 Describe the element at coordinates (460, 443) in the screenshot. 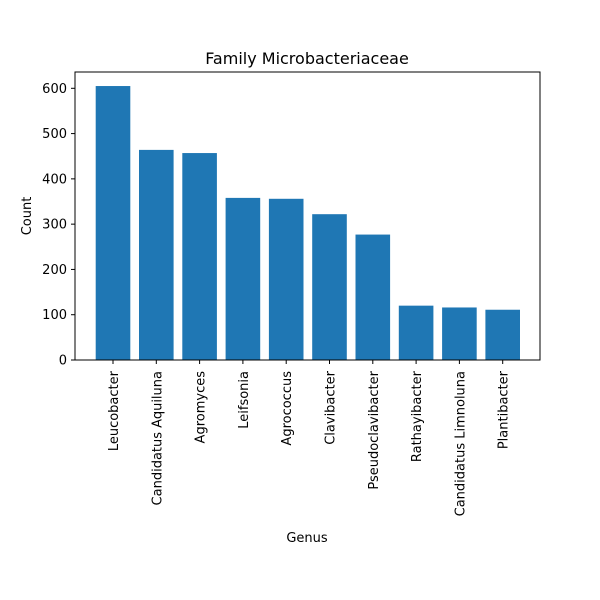

I see `x-tick-label: Candidatus Limnoluna` at that location.